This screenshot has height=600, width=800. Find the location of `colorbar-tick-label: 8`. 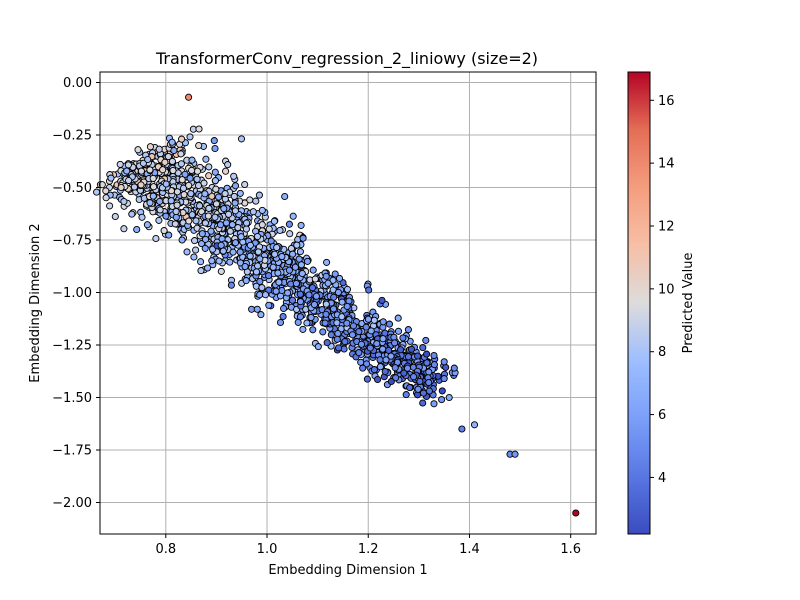

colorbar-tick-label: 8 is located at coordinates (662, 352).